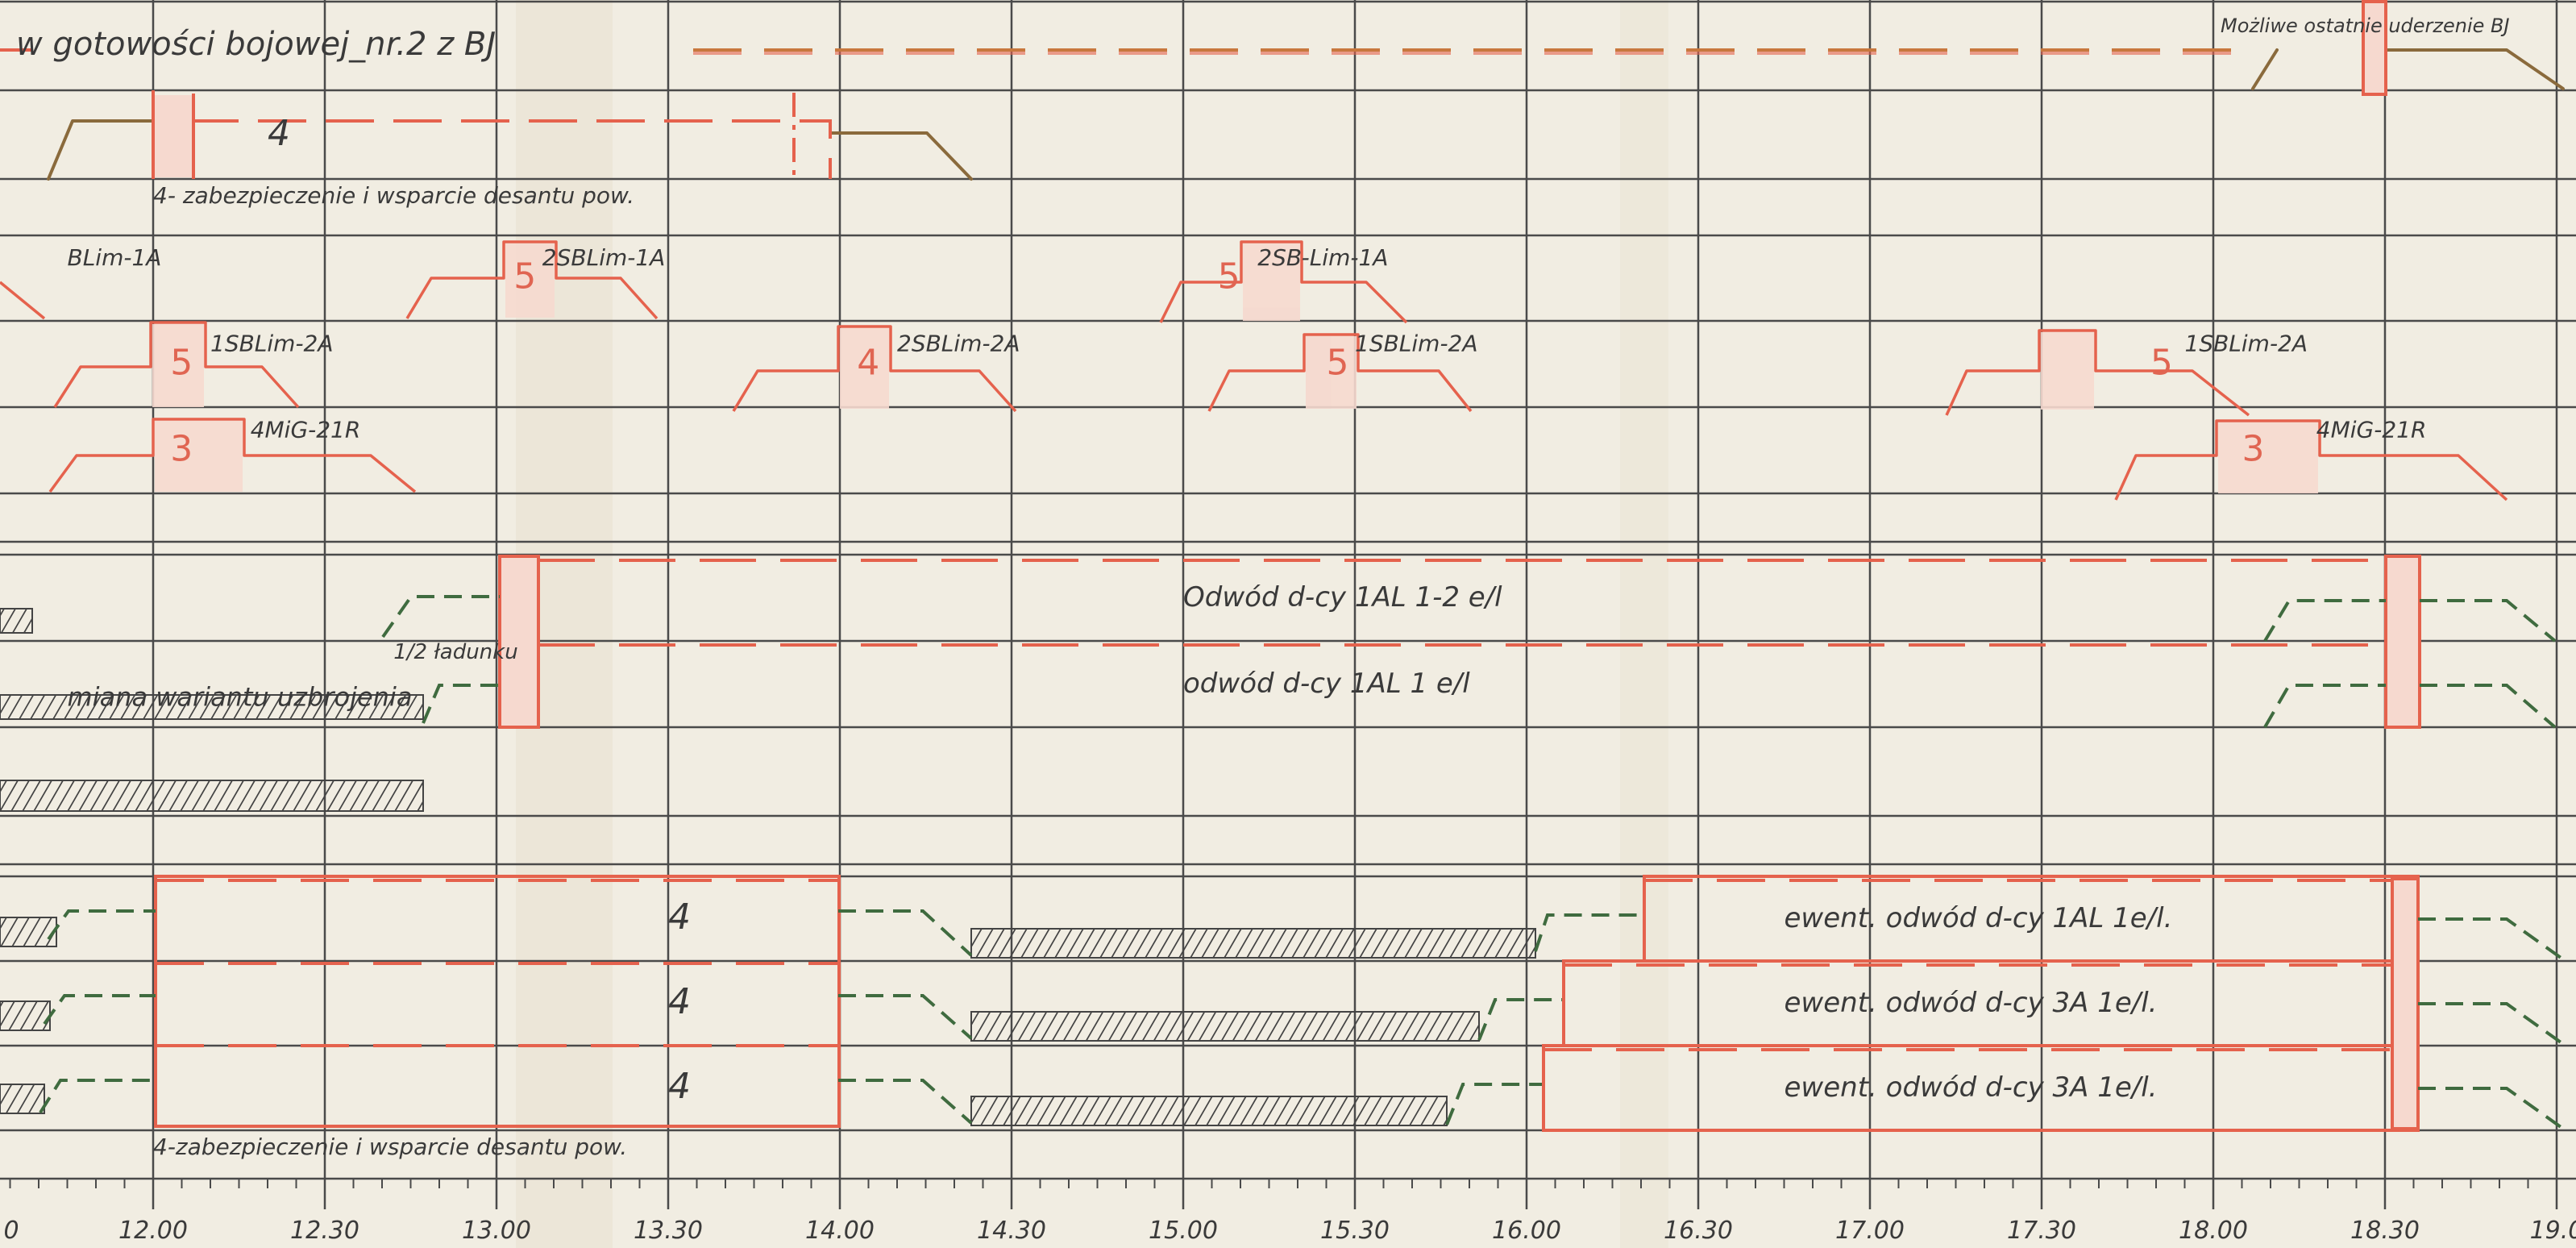 This screenshot has height=1248, width=2576. Describe the element at coordinates (840, 1231) in the screenshot. I see `time-tick-label: 14.00` at that location.